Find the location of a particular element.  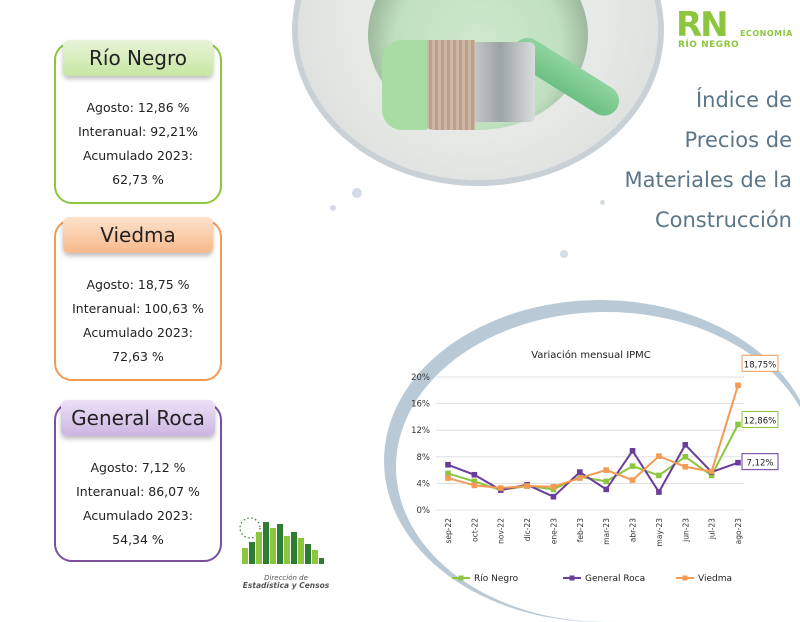

data-label: 12,86% is located at coordinates (760, 421).